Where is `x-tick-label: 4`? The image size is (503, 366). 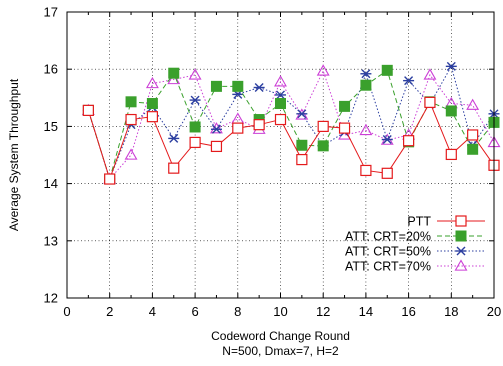 x-tick-label: 4 is located at coordinates (152, 311).